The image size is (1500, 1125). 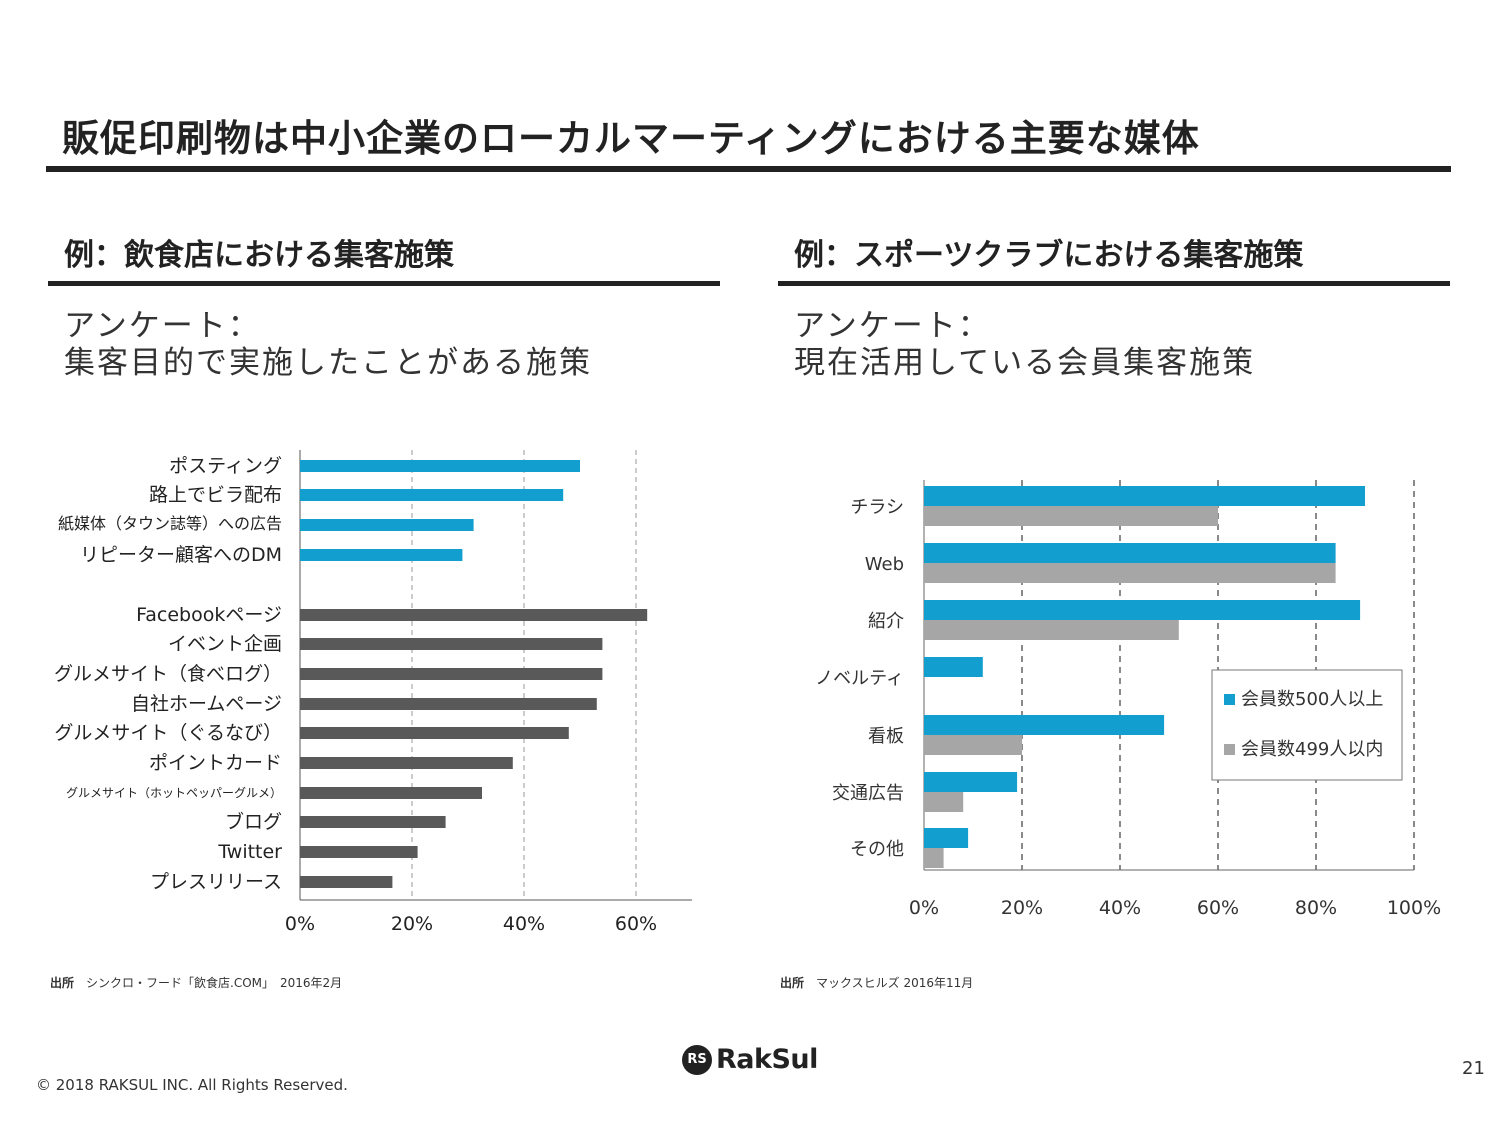 What do you see at coordinates (697, 1059) in the screenshot?
I see `logo-mark-icon: RS` at bounding box center [697, 1059].